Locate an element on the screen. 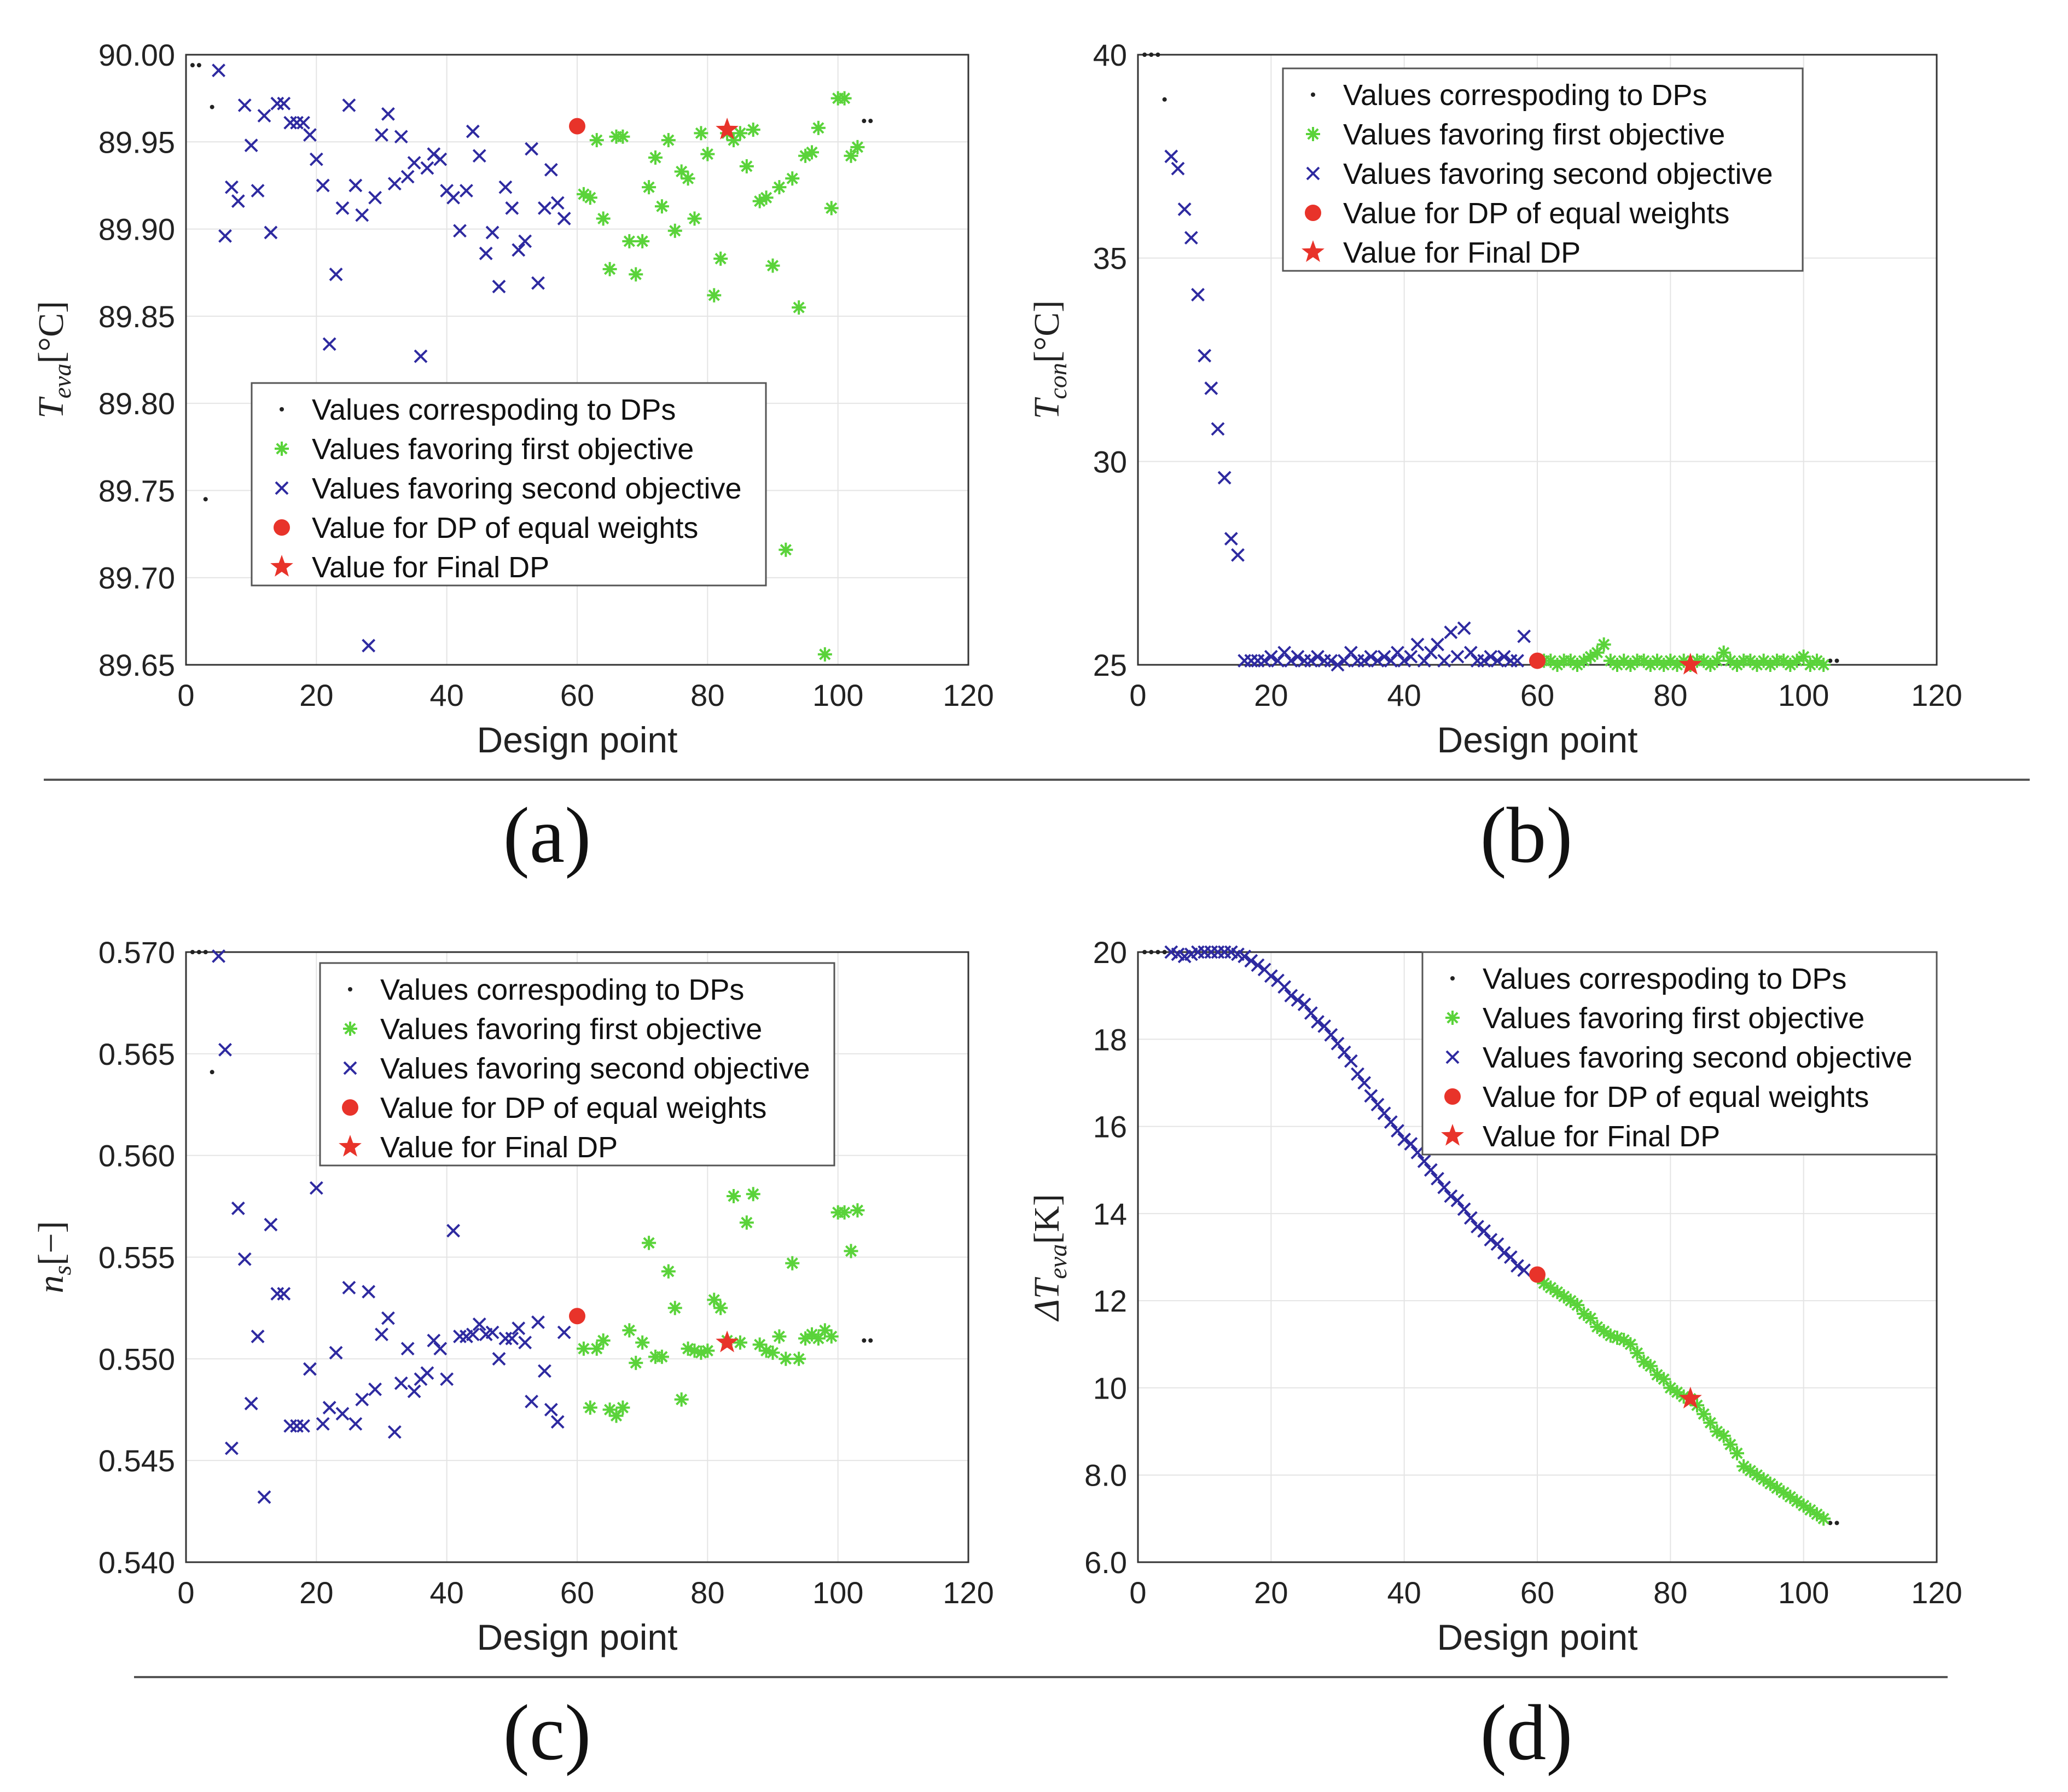  axes-frame is located at coordinates (577, 1257).